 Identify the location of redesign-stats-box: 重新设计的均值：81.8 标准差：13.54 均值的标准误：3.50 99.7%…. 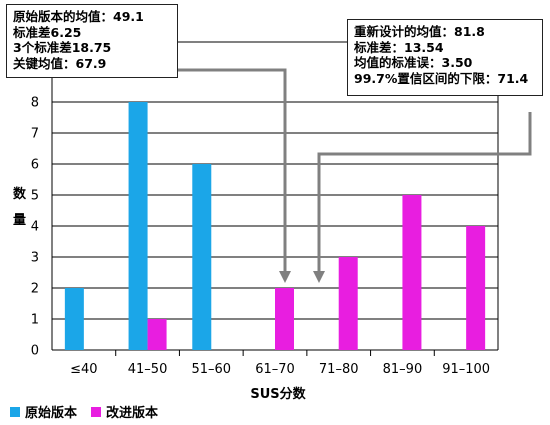
(445, 57).